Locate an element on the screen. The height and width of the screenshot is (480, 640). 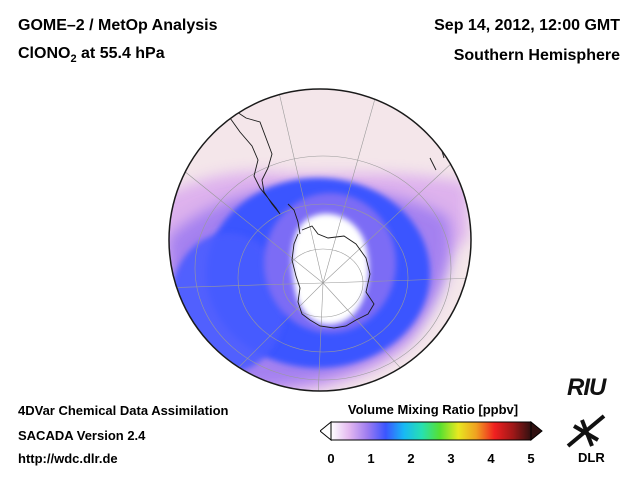
species-label: ClONO2 at 55.4 hPa is located at coordinates (91, 54).